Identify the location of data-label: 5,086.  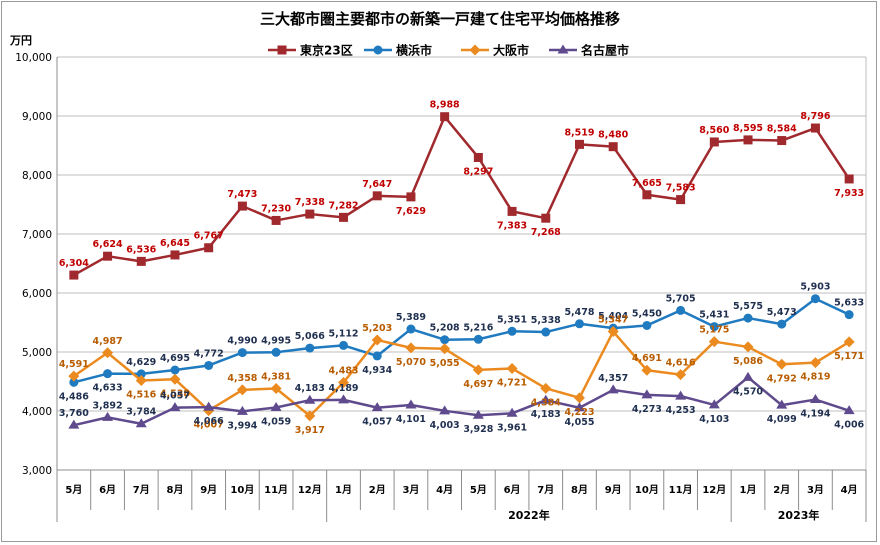
(748, 361).